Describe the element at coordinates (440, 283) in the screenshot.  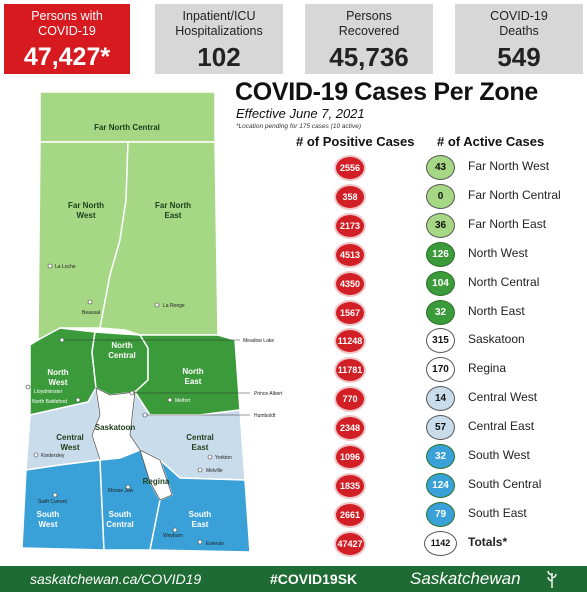
I see `active-count-north-central: 104` at that location.